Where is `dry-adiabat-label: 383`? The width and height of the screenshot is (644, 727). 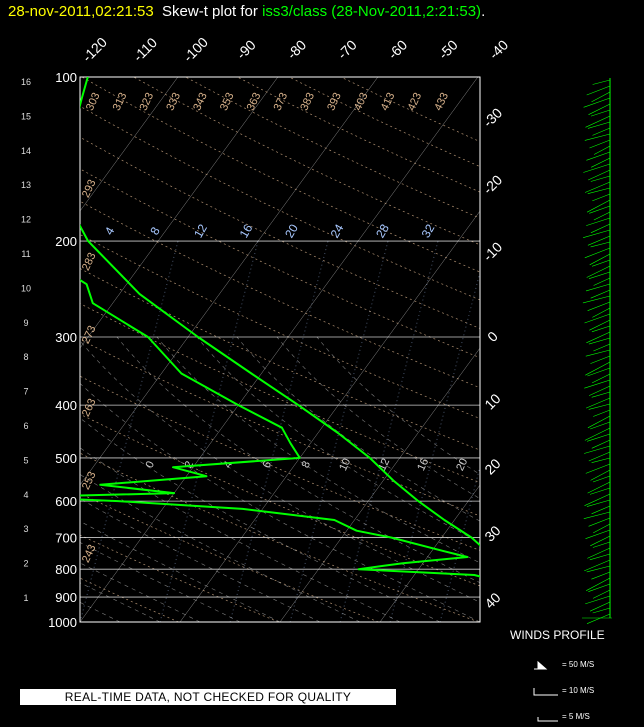
dry-adiabat-label: 383 is located at coordinates (307, 102).